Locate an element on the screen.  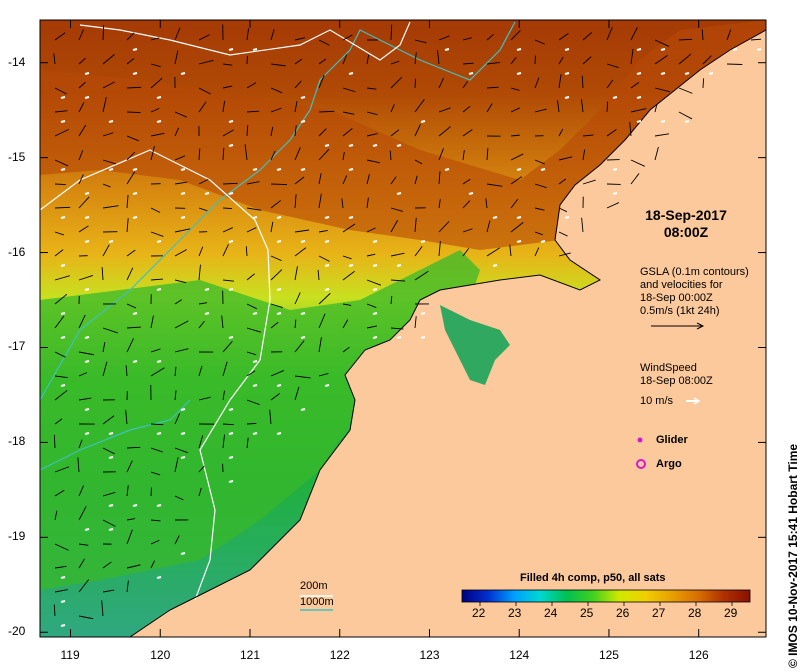
credit-text: © IMOS 10-Nov-2017 15:41 Hobart Time is located at coordinates (793, 555).